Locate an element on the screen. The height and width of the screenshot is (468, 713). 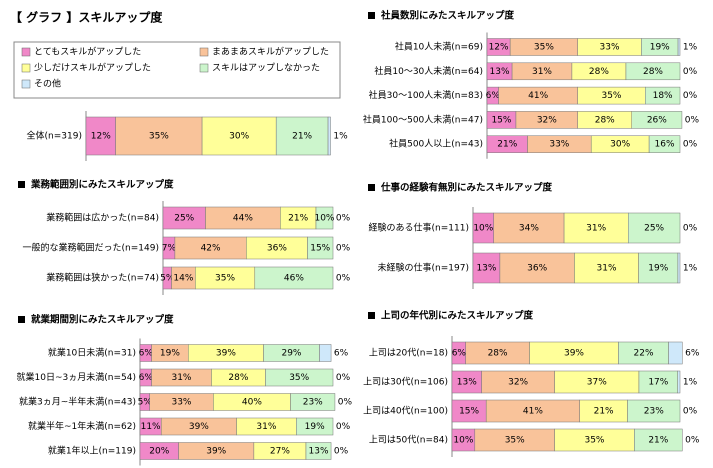
value-label: 32% is located at coordinates (547, 120).